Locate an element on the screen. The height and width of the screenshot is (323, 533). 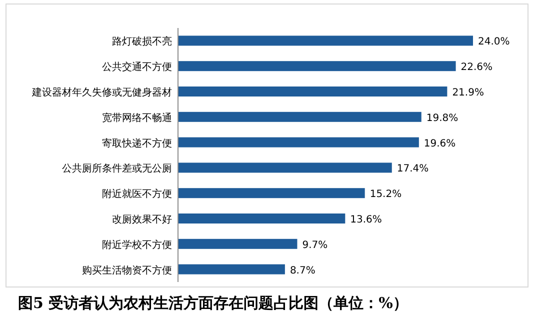
data-label: 22.6% is located at coordinates (476, 68).